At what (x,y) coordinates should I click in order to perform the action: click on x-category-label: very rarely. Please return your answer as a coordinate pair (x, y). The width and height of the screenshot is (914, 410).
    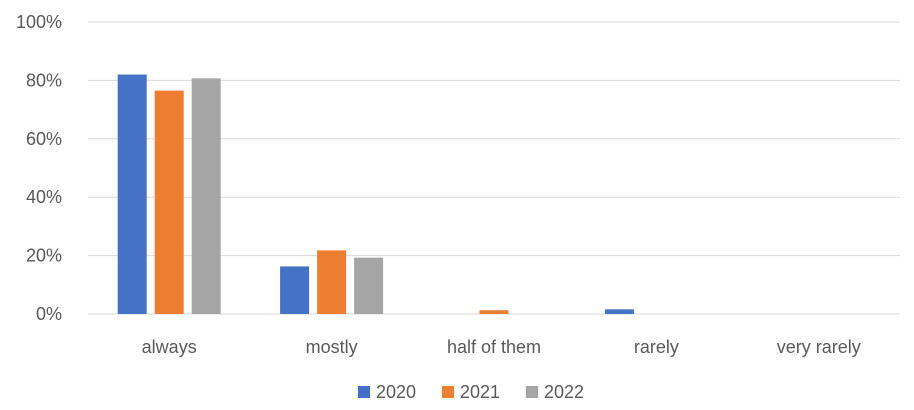
    Looking at the image, I should click on (819, 347).